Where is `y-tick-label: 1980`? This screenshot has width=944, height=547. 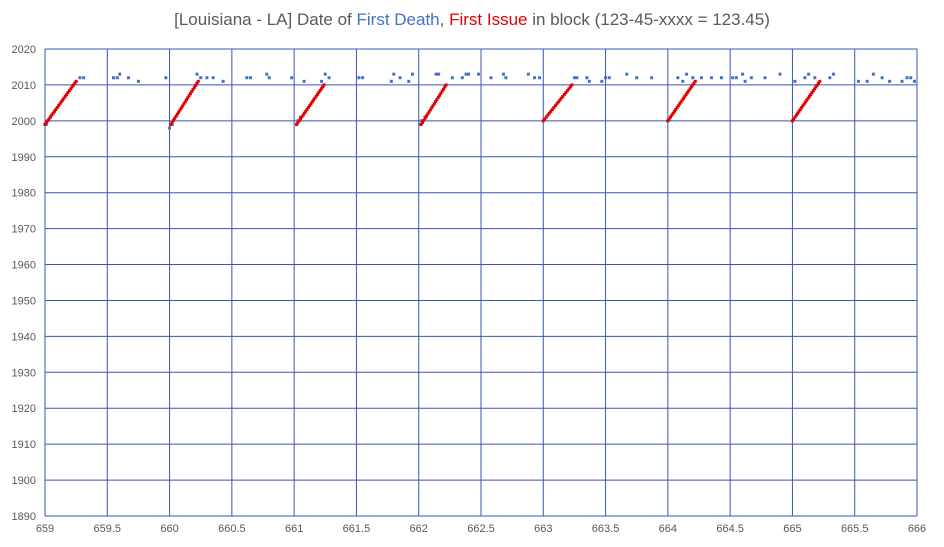 y-tick-label: 1980 is located at coordinates (24, 194).